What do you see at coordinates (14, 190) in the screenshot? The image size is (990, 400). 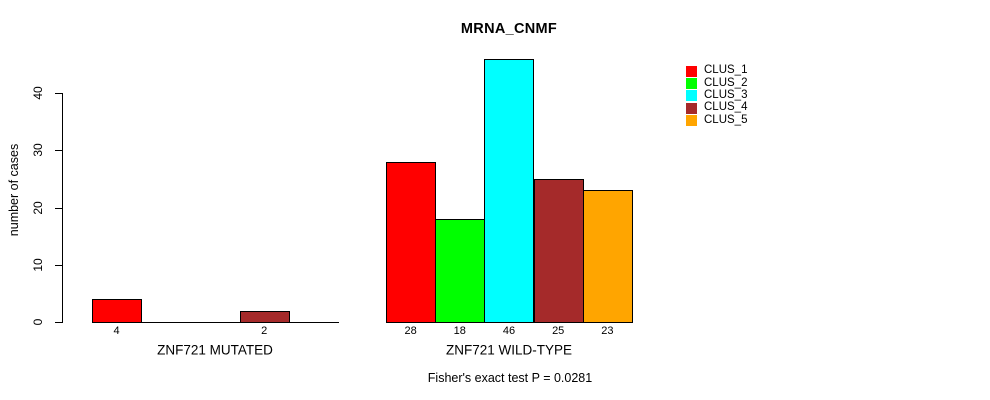 I see `y-axis-label: number of cases` at bounding box center [14, 190].